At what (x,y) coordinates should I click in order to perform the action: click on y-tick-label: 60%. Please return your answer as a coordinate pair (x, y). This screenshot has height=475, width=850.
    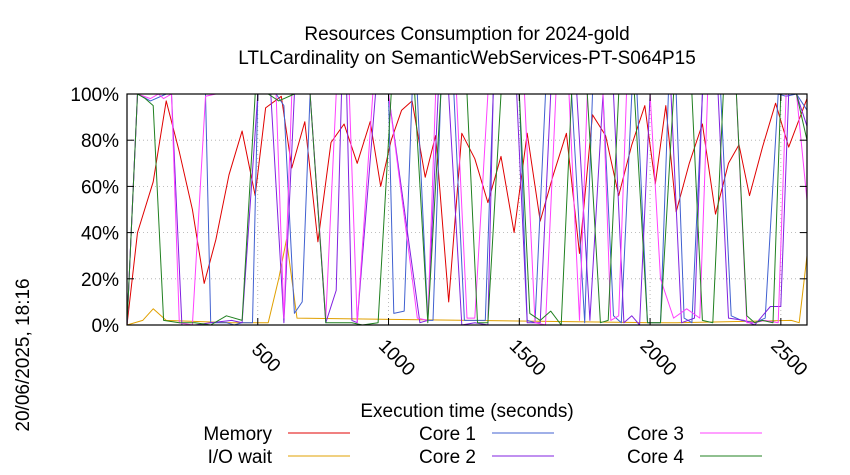
    Looking at the image, I should click on (100, 187).